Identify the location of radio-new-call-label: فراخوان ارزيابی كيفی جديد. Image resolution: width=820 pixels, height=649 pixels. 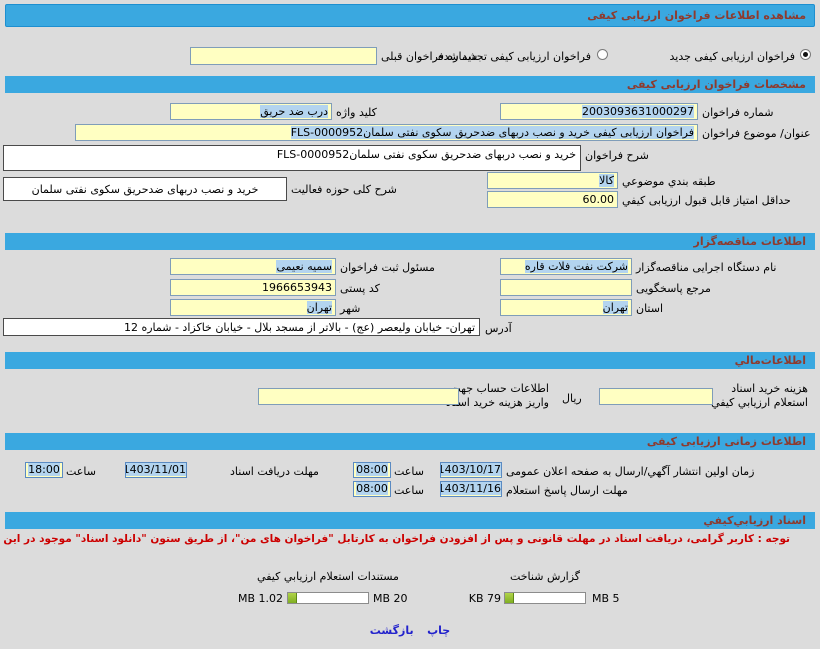
(732, 56).